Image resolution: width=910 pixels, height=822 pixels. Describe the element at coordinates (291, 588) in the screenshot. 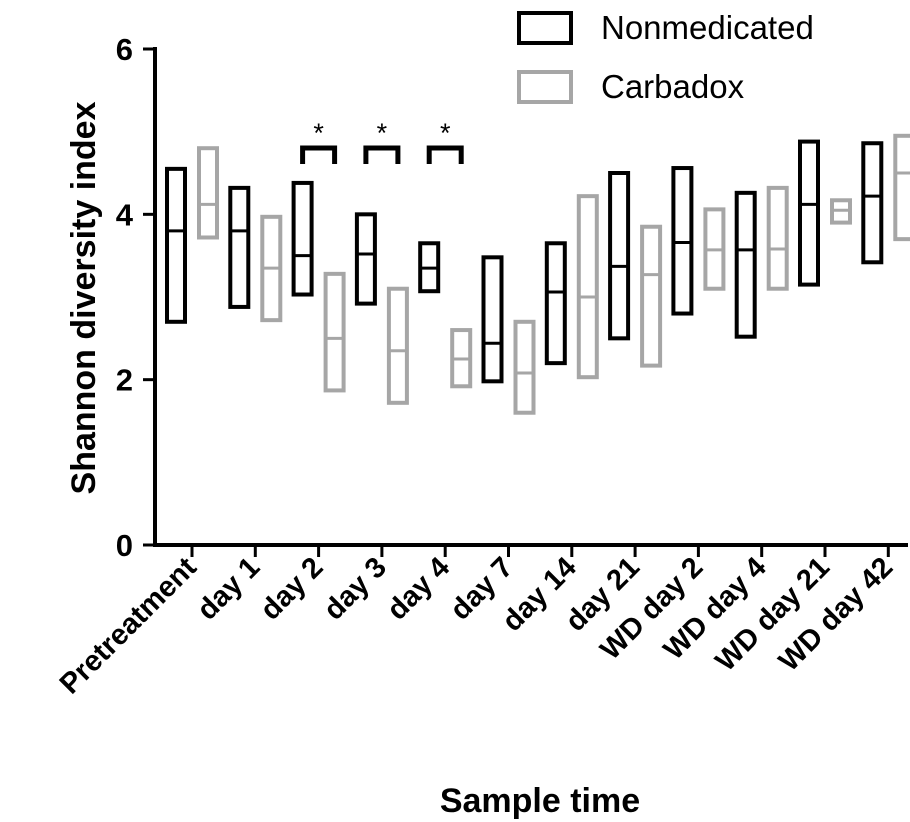

I see `x-tick-label-day-2: day 2` at that location.